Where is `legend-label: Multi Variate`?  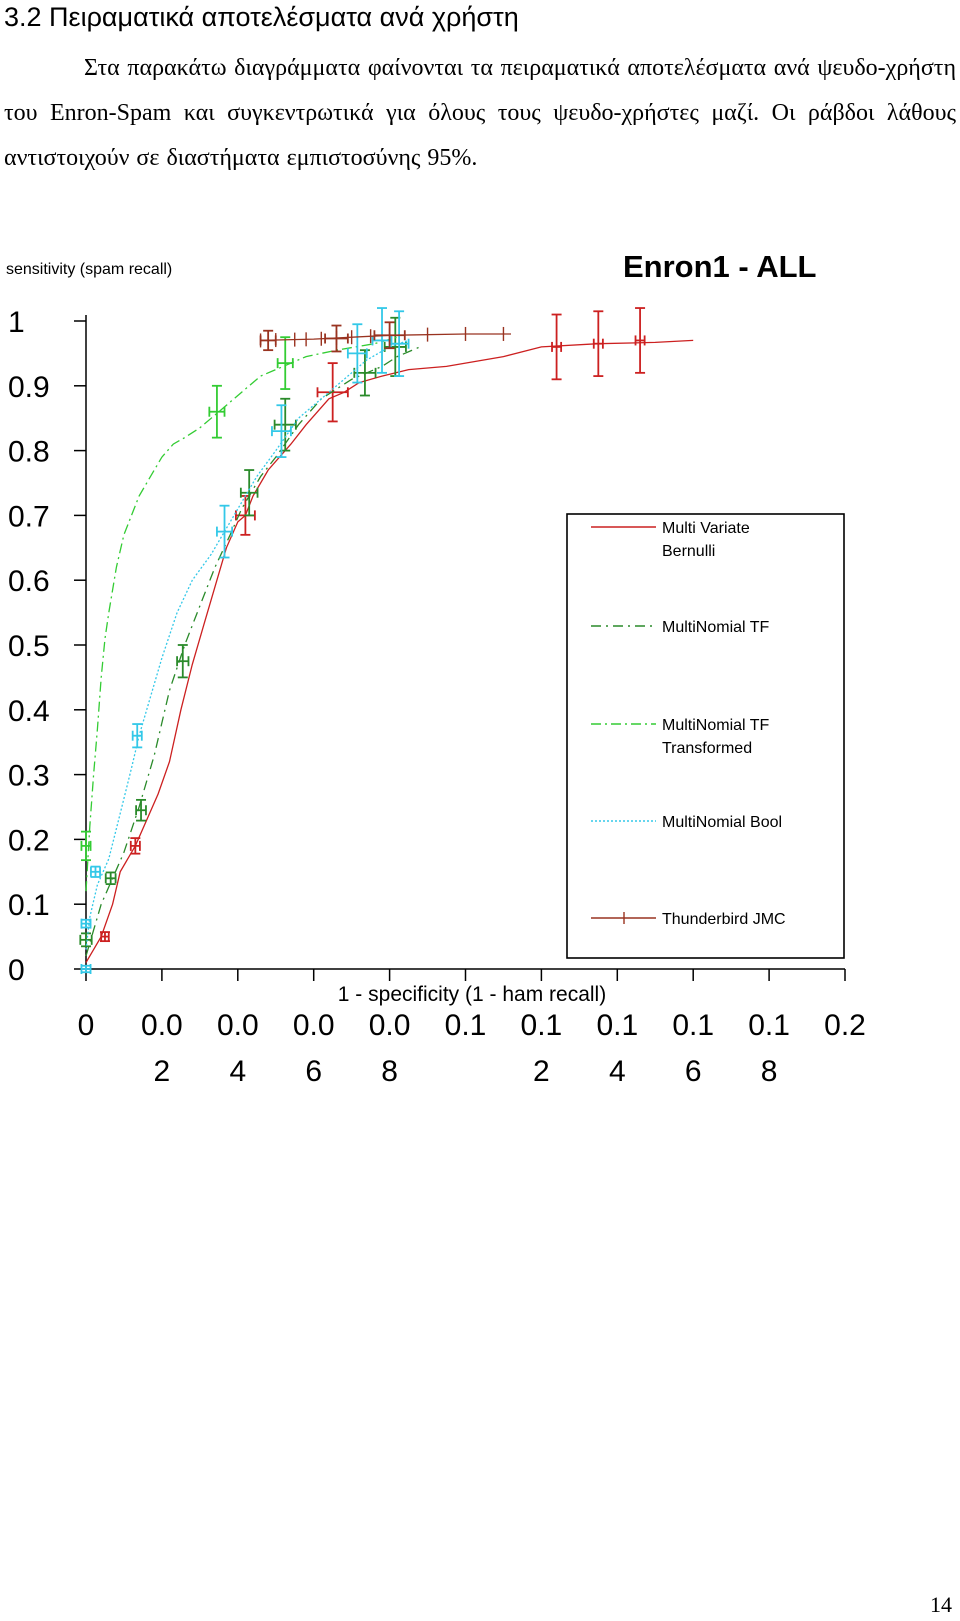 legend-label: Multi Variate is located at coordinates (706, 528).